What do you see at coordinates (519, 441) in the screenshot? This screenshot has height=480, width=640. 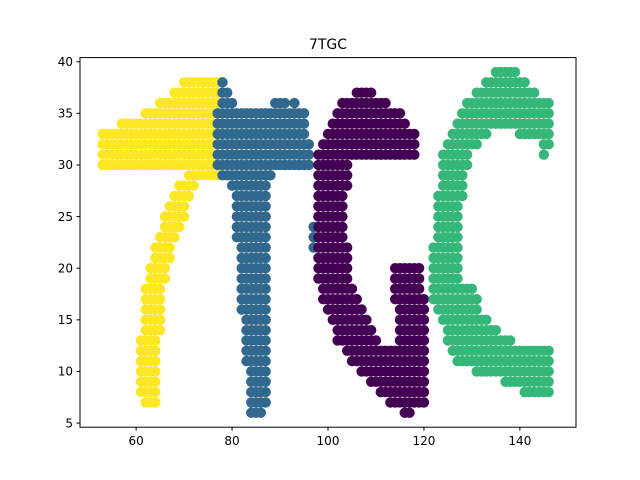 I see `x-tick-label: 140` at bounding box center [519, 441].